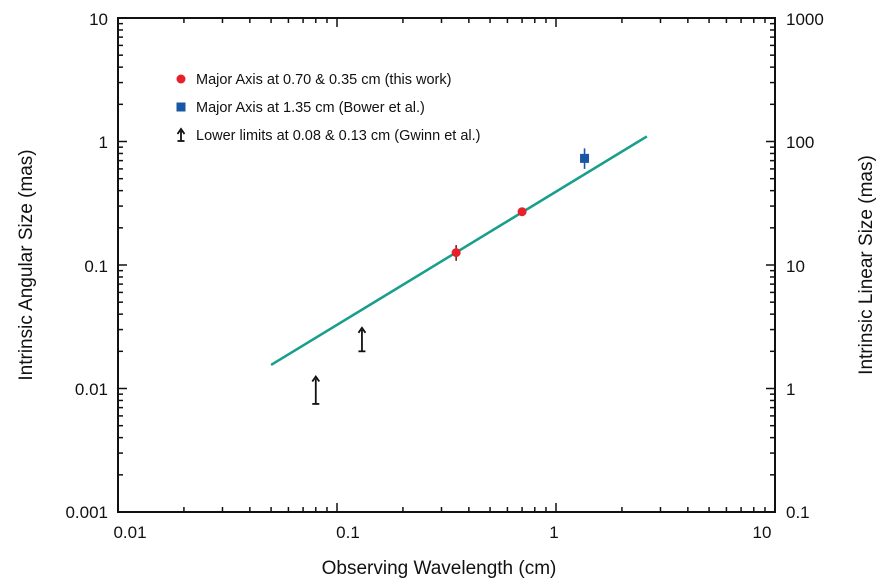 The image size is (883, 584). What do you see at coordinates (362, 330) in the screenshot?
I see `lower-limit-1-head` at bounding box center [362, 330].